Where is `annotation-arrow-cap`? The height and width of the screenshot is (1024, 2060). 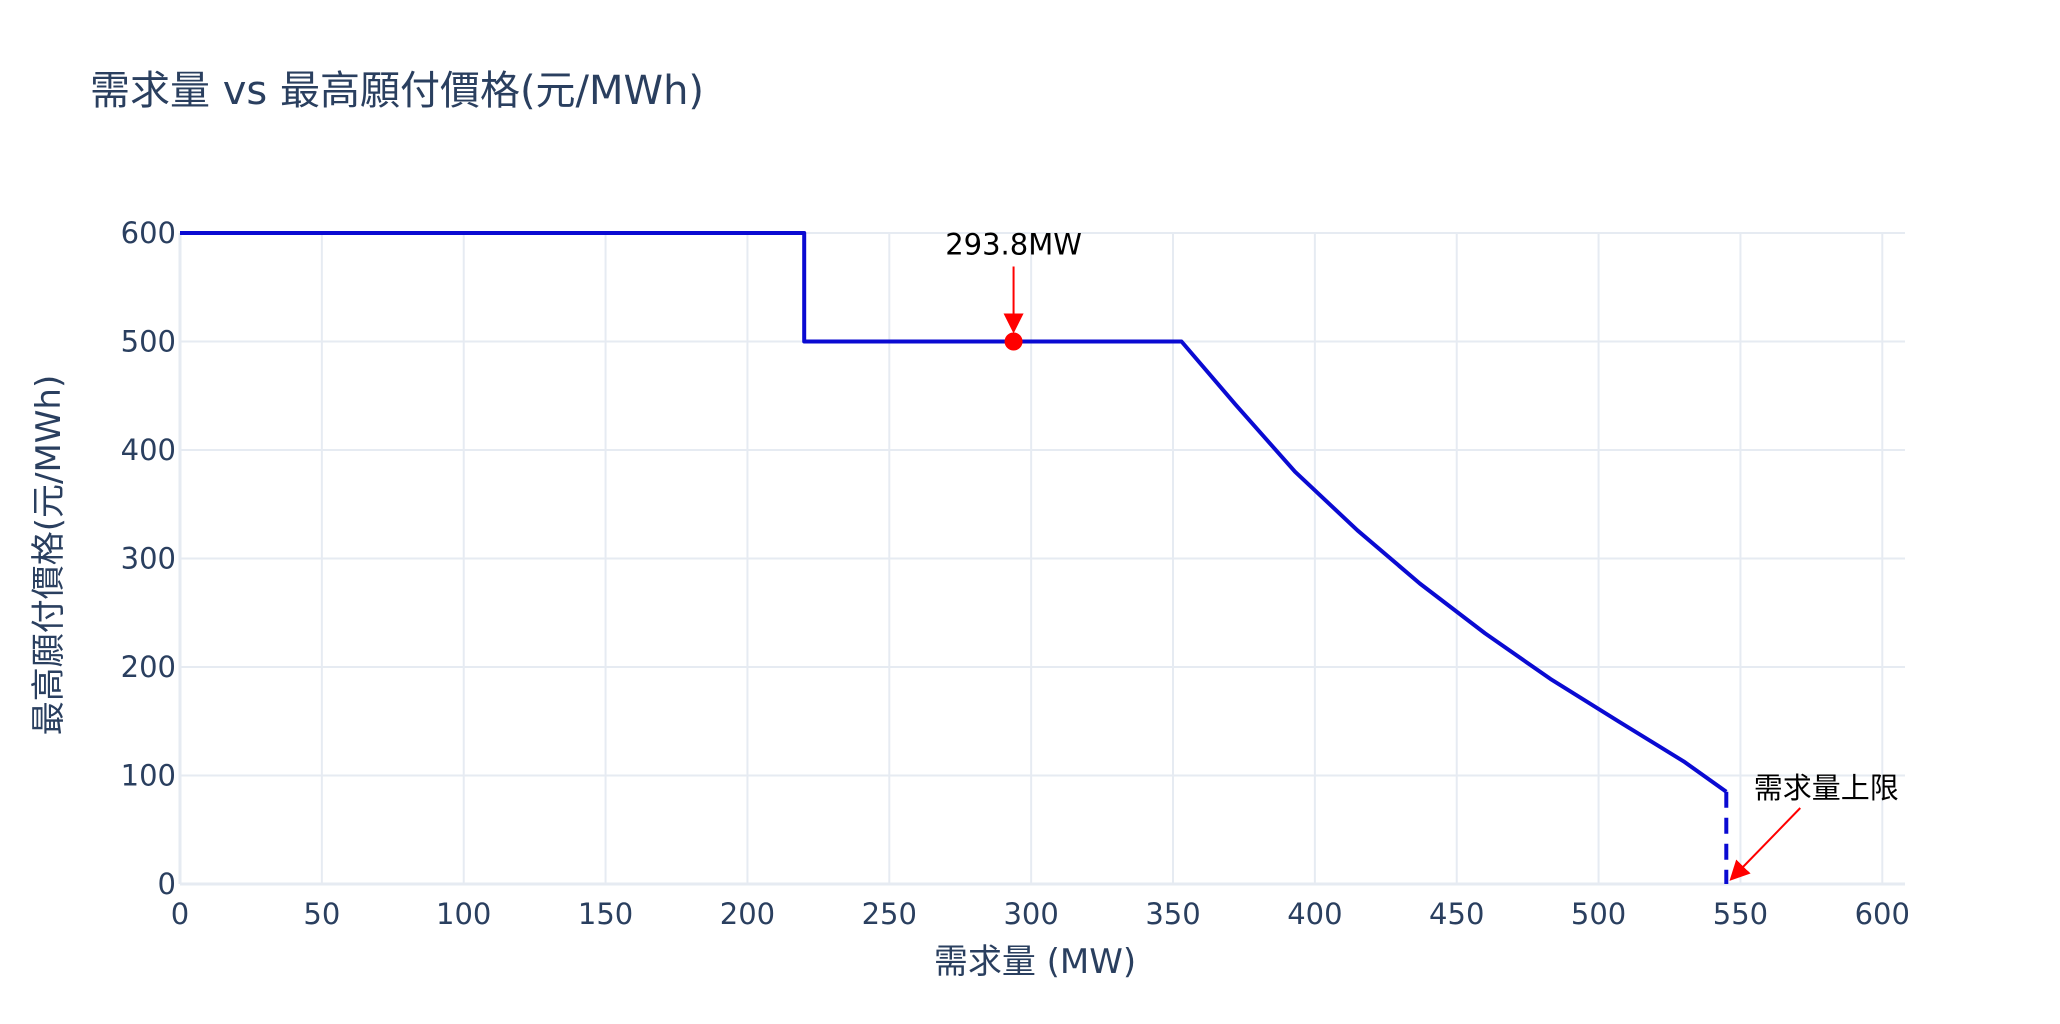
annotation-arrow-cap is located at coordinates (1765, 844).